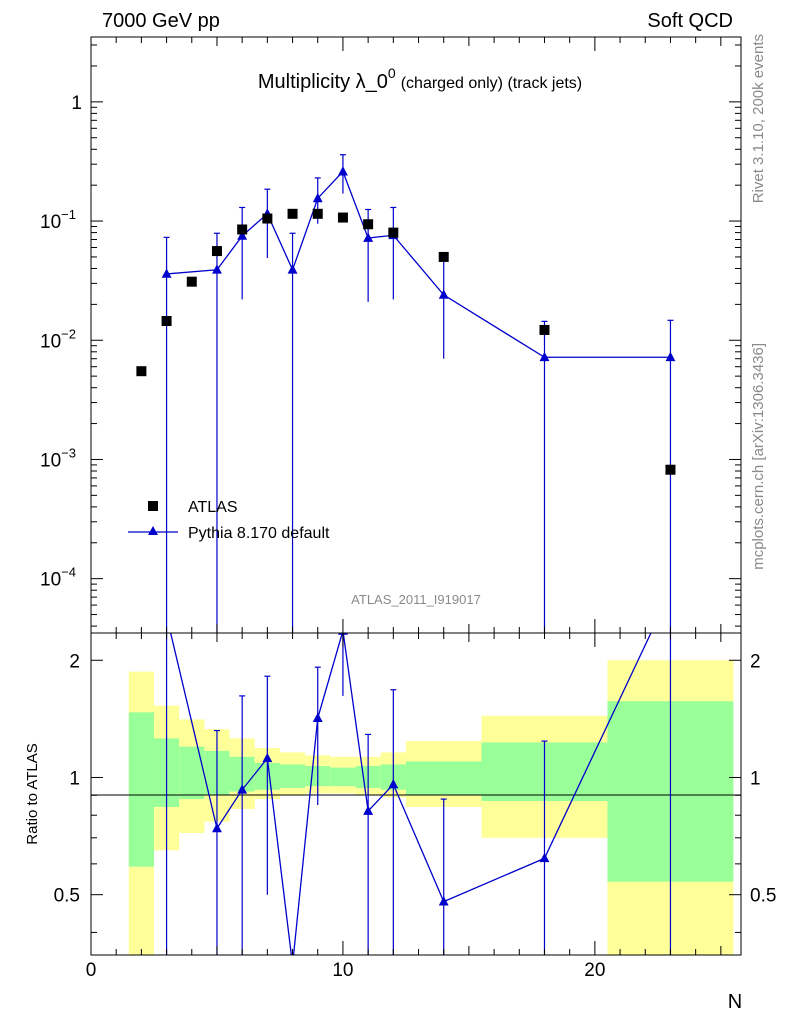 Image resolution: width=786 pixels, height=1024 pixels. I want to click on mcplots-reference-label: mcplots.cern.ch [arXiv:1306.3436], so click(758, 456).